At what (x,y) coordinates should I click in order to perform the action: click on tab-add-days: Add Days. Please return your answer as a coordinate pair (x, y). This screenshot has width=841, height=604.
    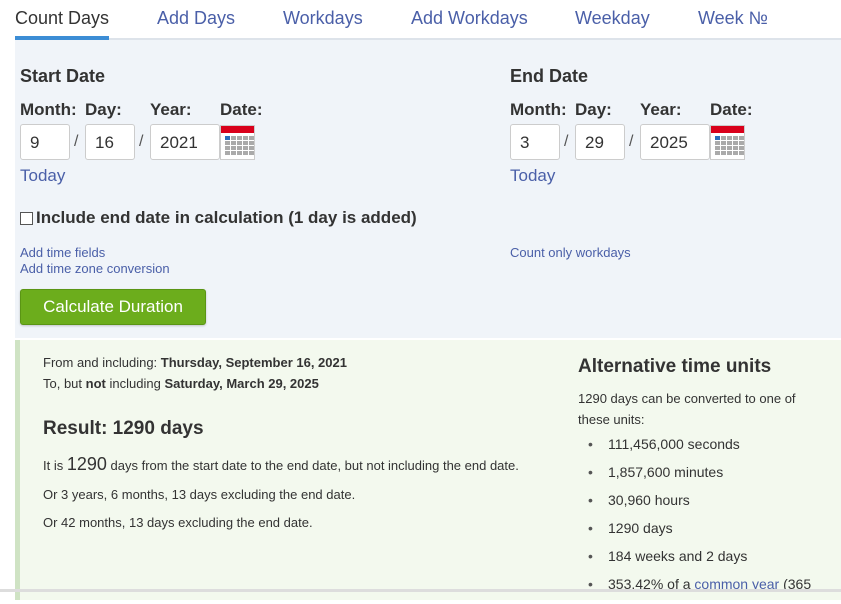
    Looking at the image, I should click on (196, 18).